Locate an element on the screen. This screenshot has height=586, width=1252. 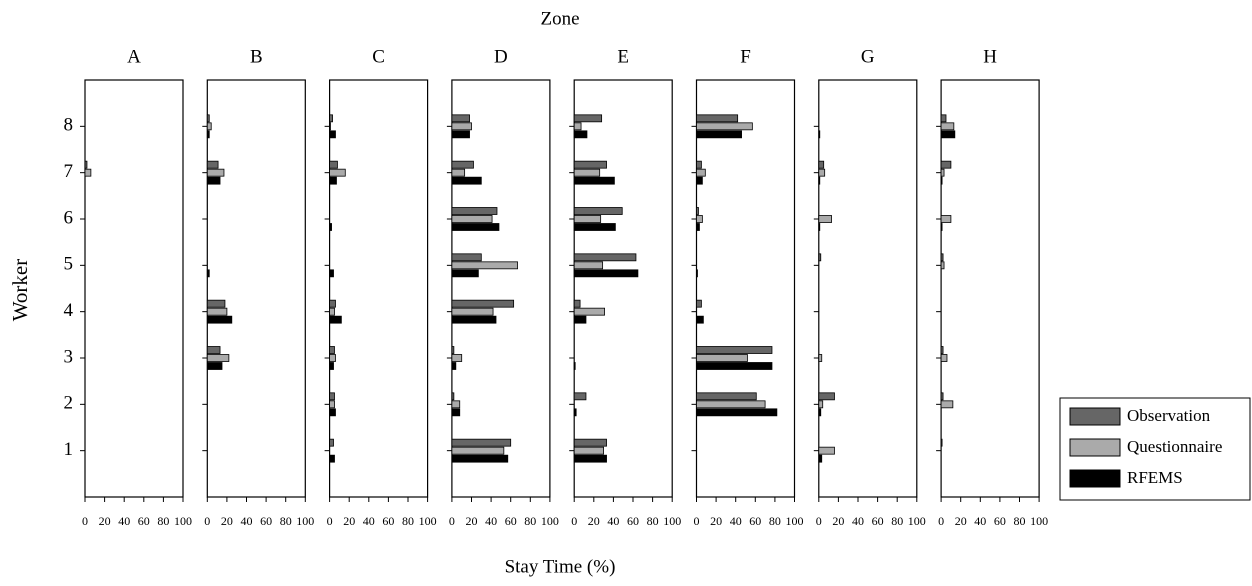
panel-title: F is located at coordinates (745, 56).